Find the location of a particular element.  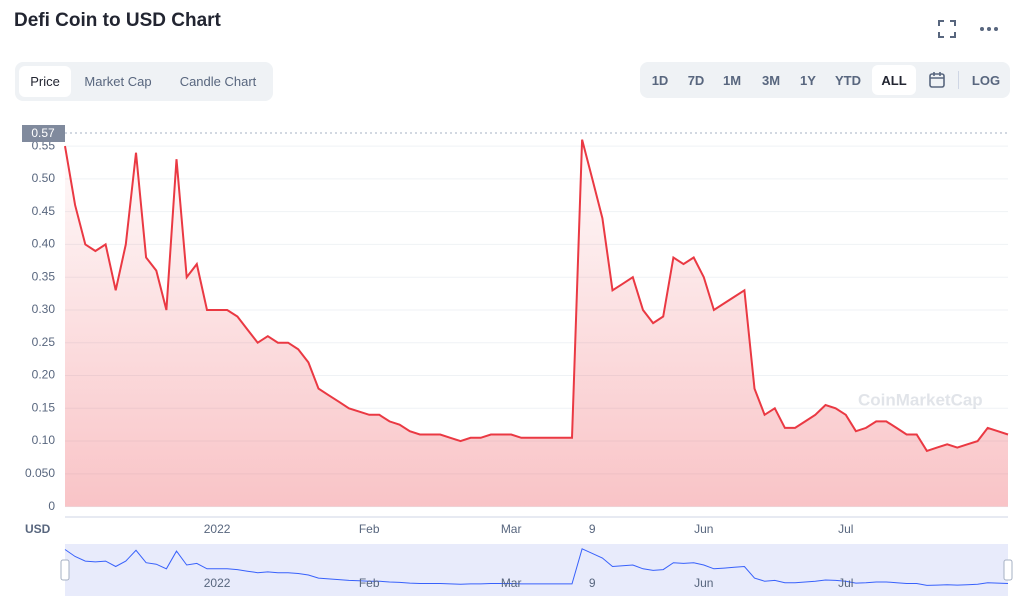

x-tick-label: 2022 is located at coordinates (217, 529).